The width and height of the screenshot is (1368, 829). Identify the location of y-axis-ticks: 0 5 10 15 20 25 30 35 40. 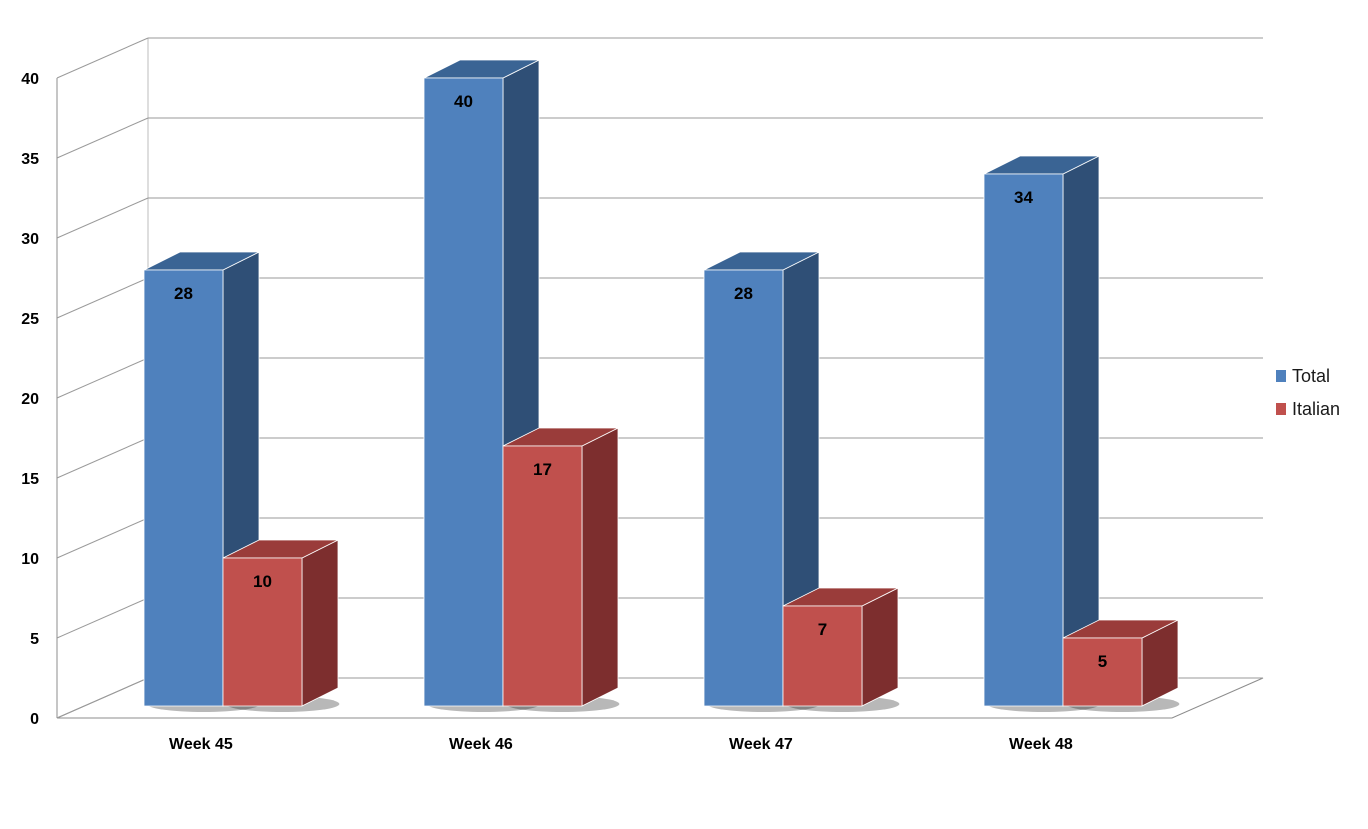
(30, 399).